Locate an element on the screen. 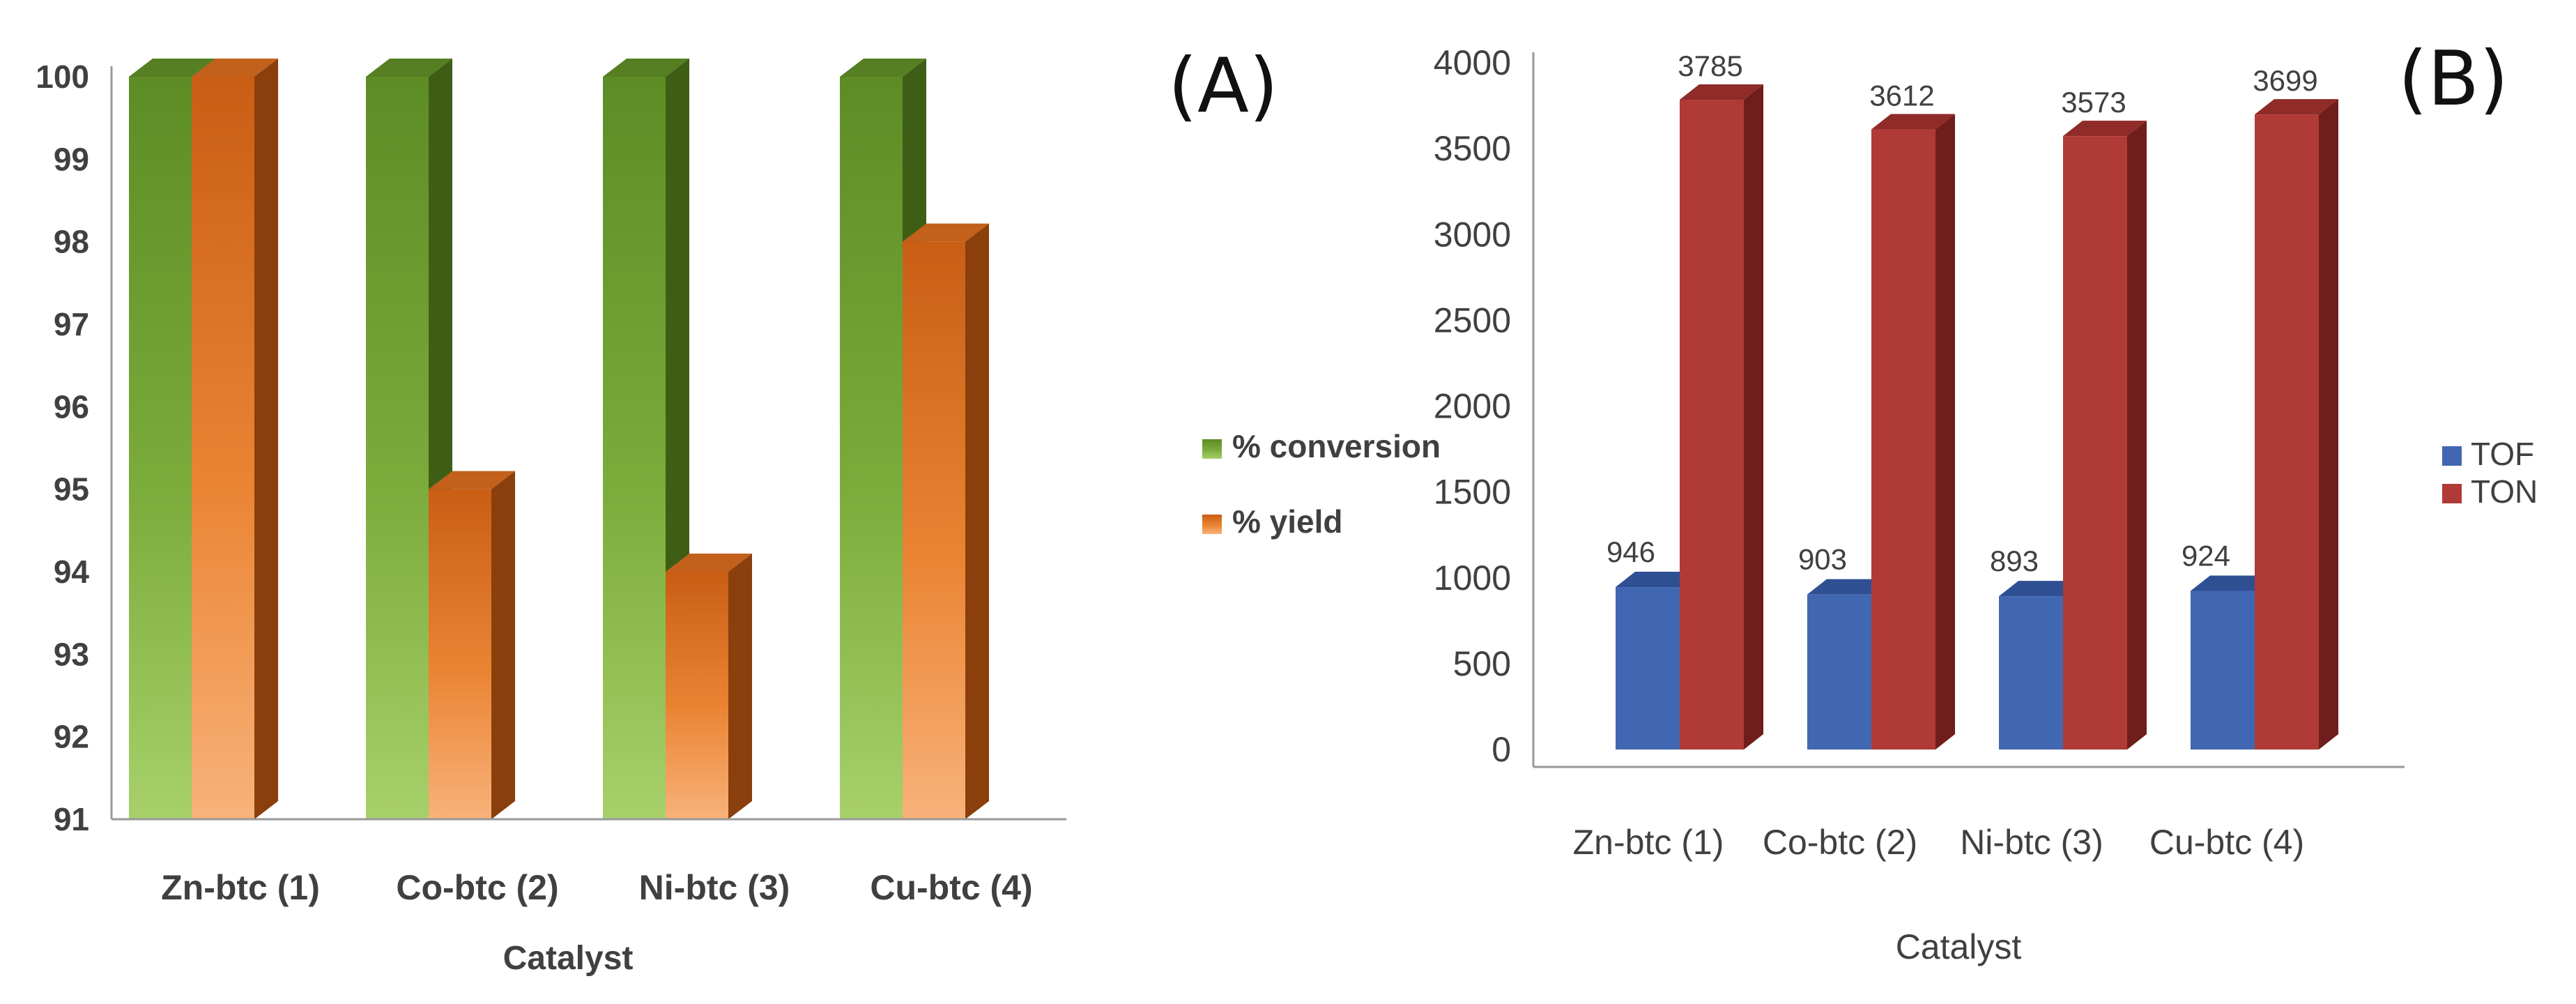 This screenshot has height=1004, width=2576. y-tick-label: 96 is located at coordinates (71, 406).